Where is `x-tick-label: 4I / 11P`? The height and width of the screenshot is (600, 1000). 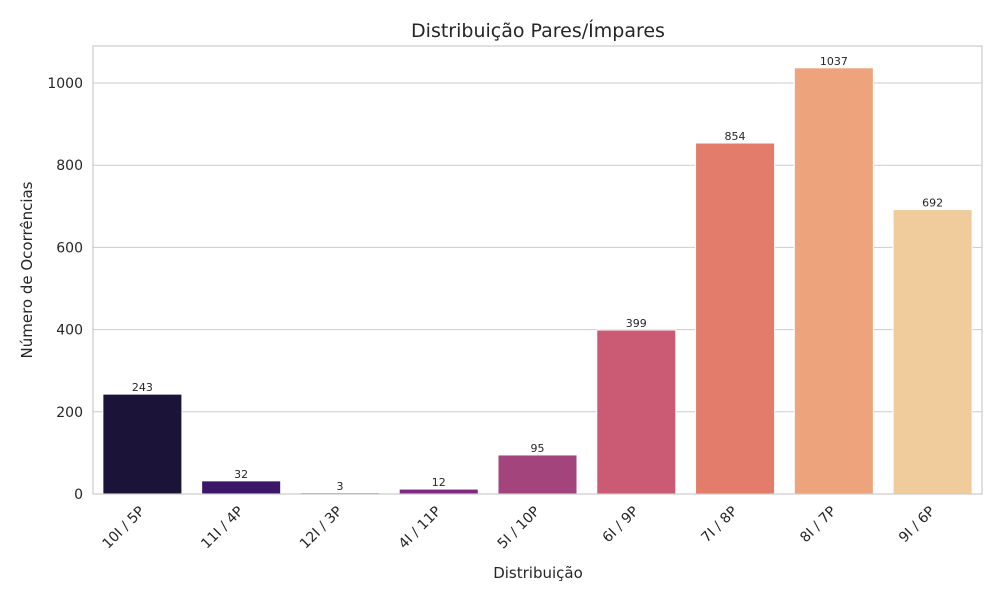 x-tick-label: 4I / 11P is located at coordinates (420, 528).